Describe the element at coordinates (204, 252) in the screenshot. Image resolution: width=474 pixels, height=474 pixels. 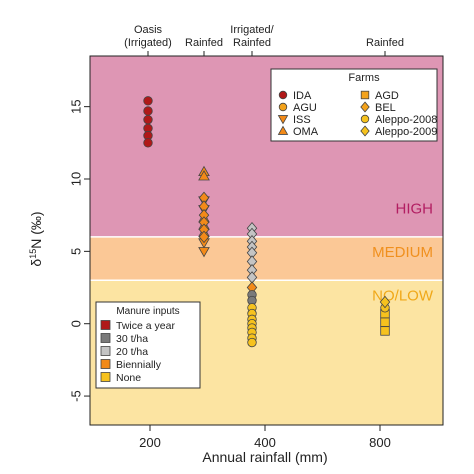
I see `point-iss` at that location.